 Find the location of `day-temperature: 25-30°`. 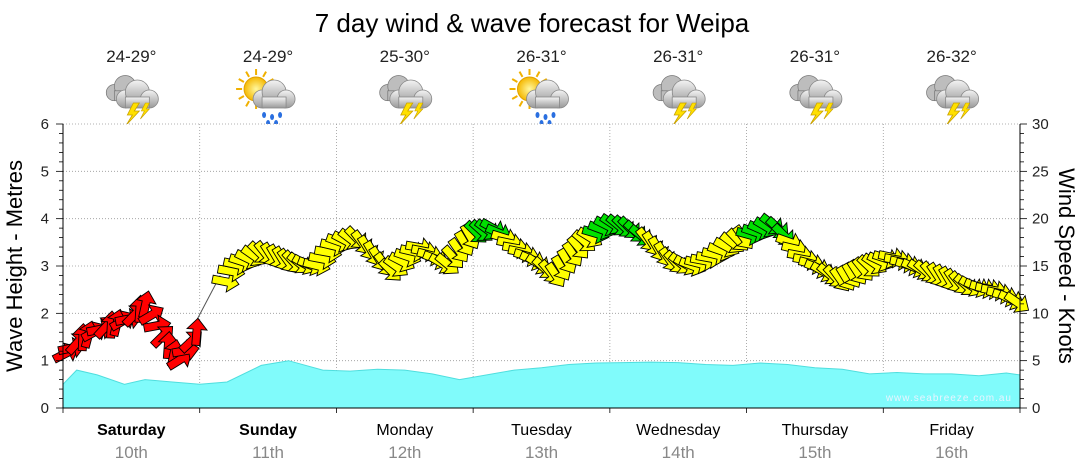

day-temperature: 25-30° is located at coordinates (405, 56).